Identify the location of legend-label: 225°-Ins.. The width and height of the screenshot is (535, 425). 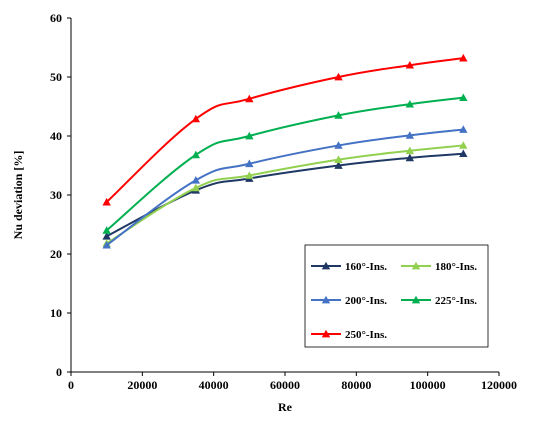
(456, 301).